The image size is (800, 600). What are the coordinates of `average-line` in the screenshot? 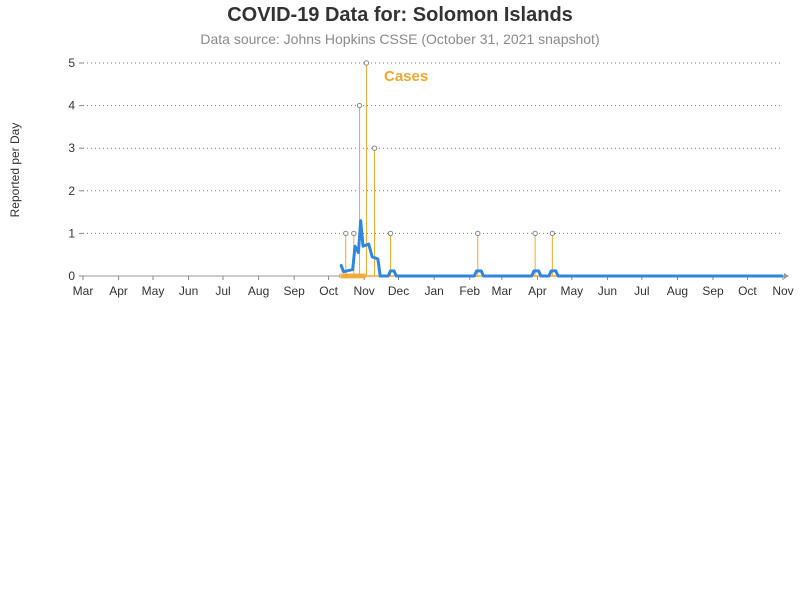 It's located at (561, 248).